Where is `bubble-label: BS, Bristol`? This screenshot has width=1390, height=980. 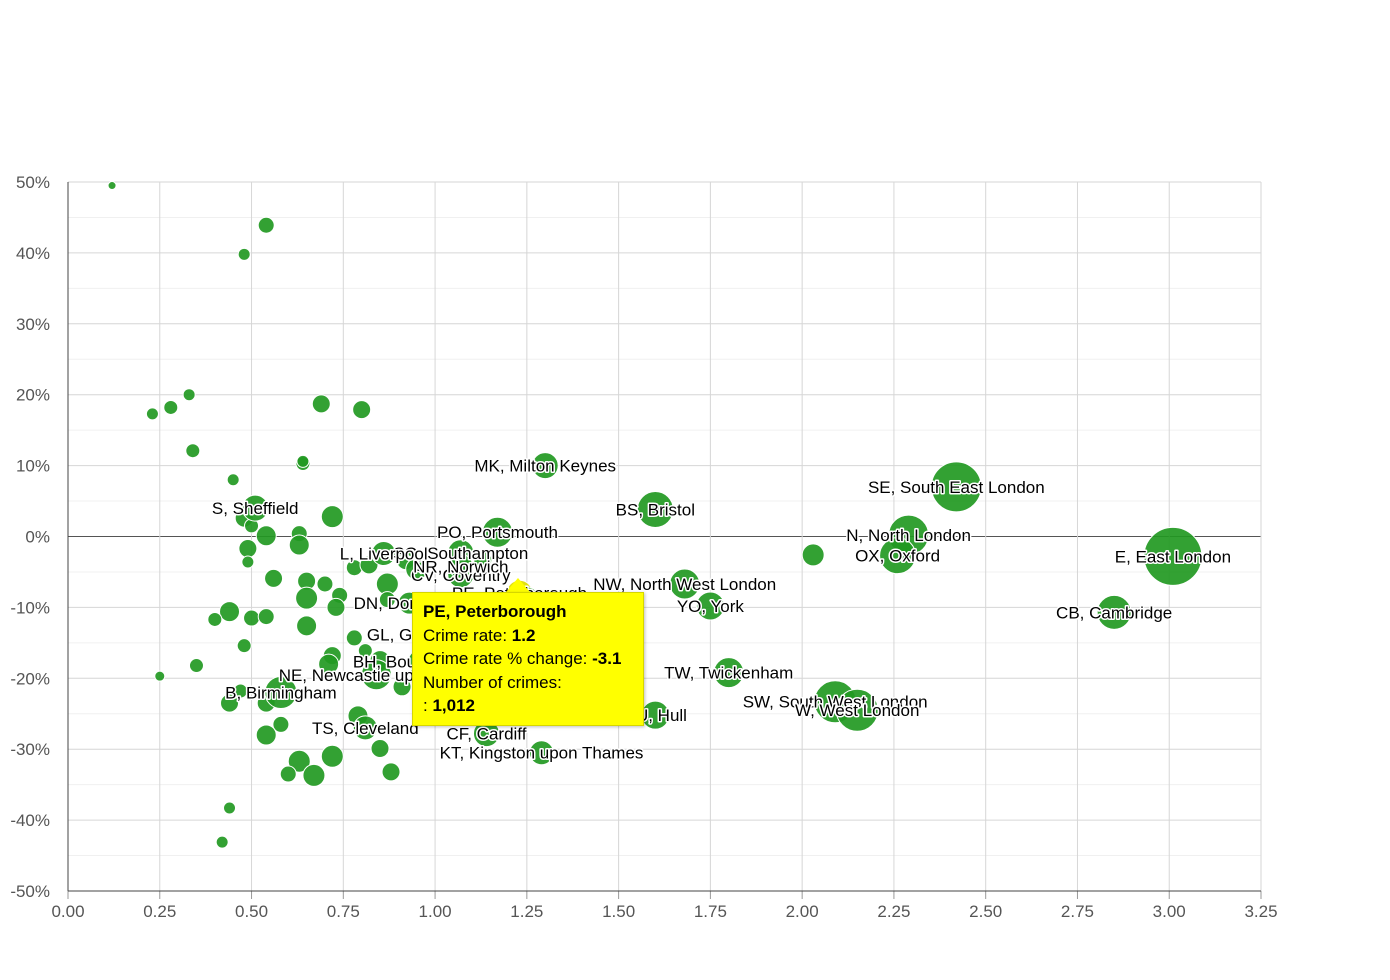
bubble-label: BS, Bristol is located at coordinates (655, 510).